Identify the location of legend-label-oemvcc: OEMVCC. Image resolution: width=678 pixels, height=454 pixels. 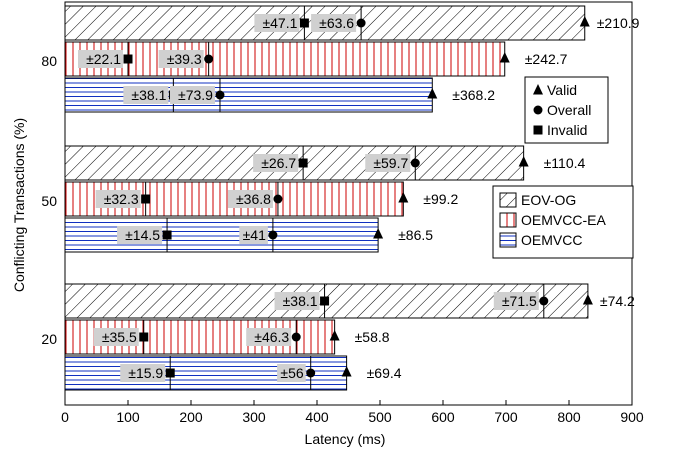
(551, 240).